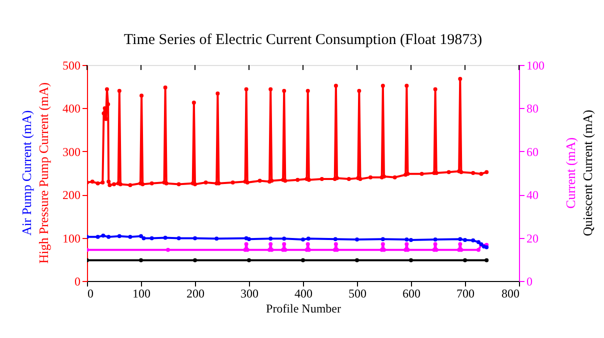  I want to click on y-tick-label: 500, so click(71, 65).